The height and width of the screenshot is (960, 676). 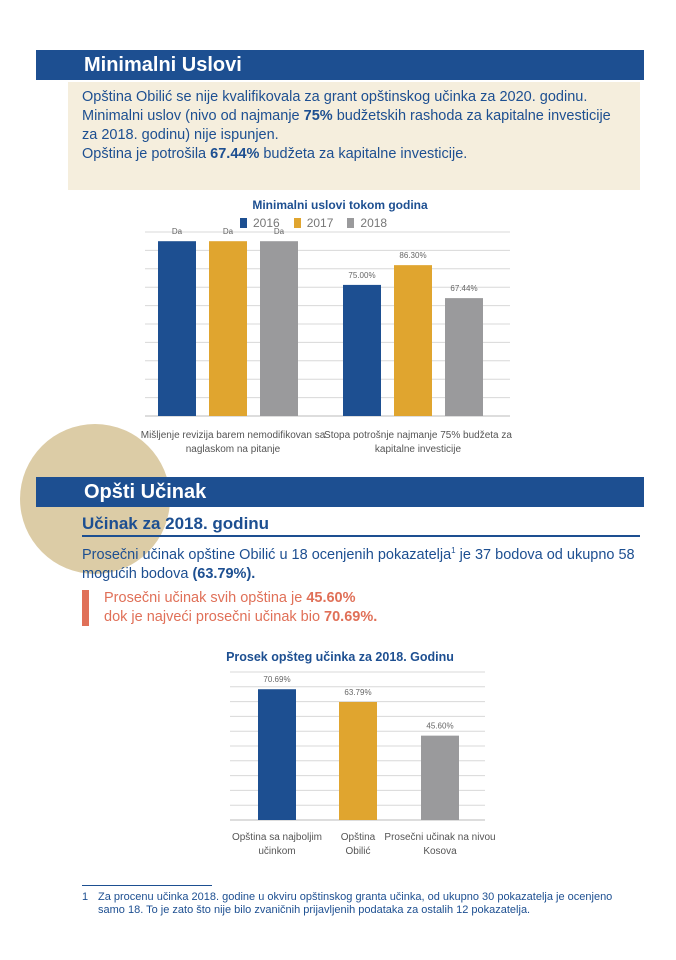 I want to click on para-text-2: je 37 bodova od ukupno 58 mogućih bodova, so click(x=358, y=564).